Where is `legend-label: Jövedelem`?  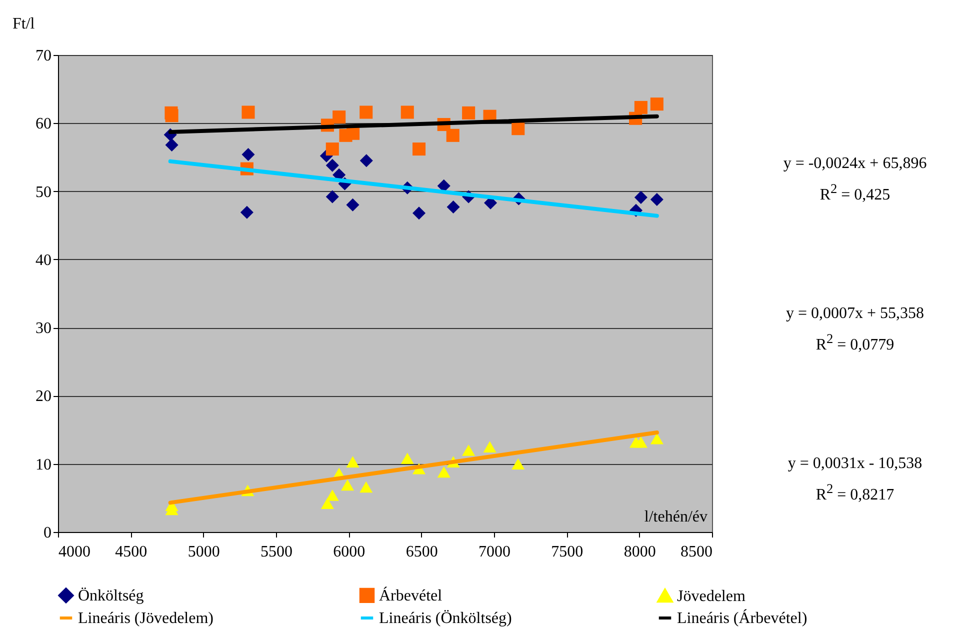 legend-label: Jövedelem is located at coordinates (711, 596).